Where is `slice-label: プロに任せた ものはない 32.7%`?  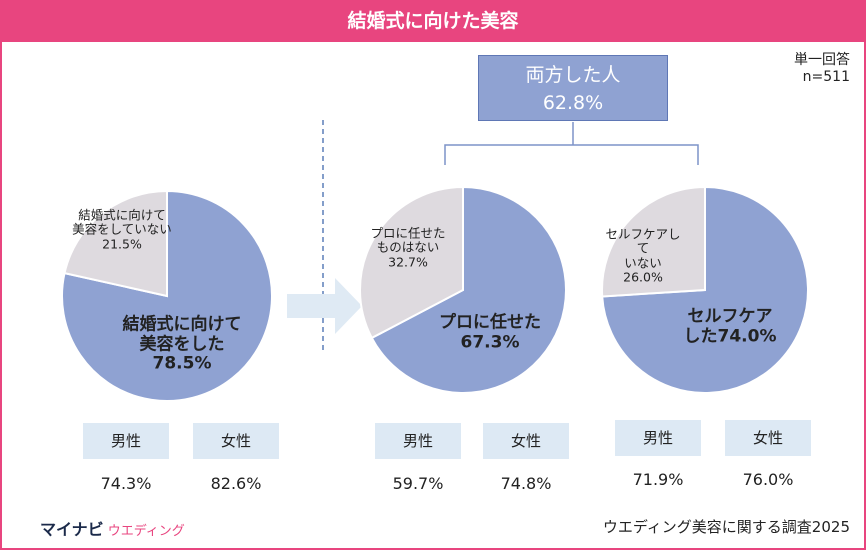 slice-label: プロに任せた ものはない 32.7% is located at coordinates (407, 247).